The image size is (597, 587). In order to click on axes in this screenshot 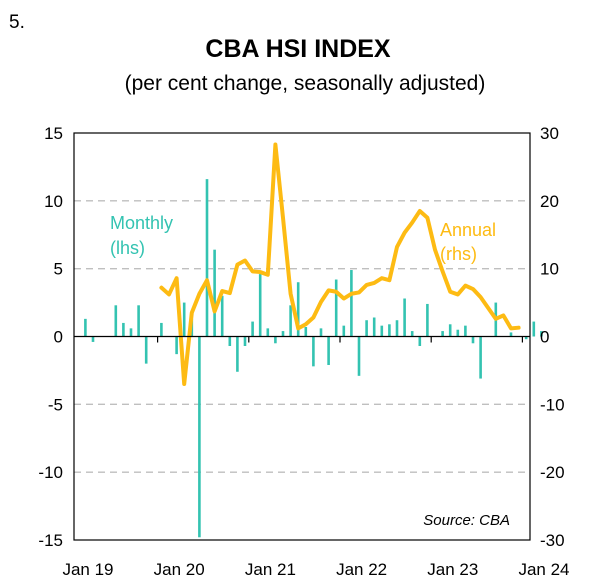, I will do `click(302, 339)`.